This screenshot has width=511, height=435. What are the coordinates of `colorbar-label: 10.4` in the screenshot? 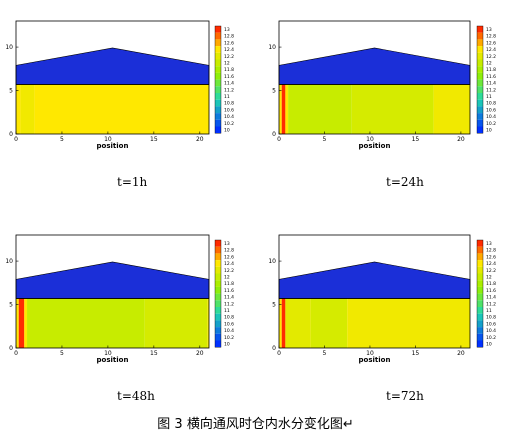 It's located at (229, 331).